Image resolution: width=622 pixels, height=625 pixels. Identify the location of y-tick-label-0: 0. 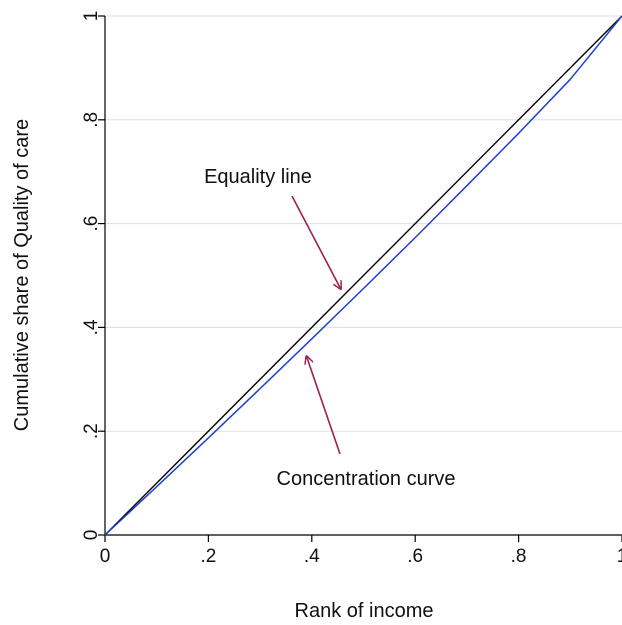
(91, 535).